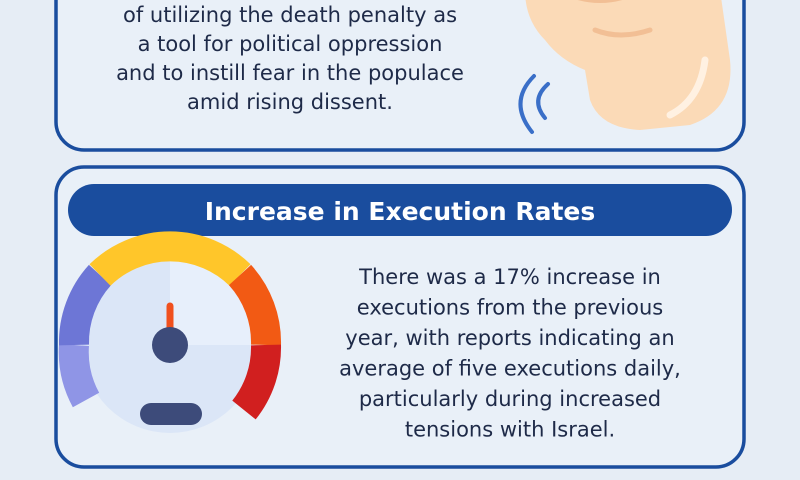  Describe the element at coordinates (290, 102) in the screenshot. I see `text-line: amid rising dissent.` at that location.